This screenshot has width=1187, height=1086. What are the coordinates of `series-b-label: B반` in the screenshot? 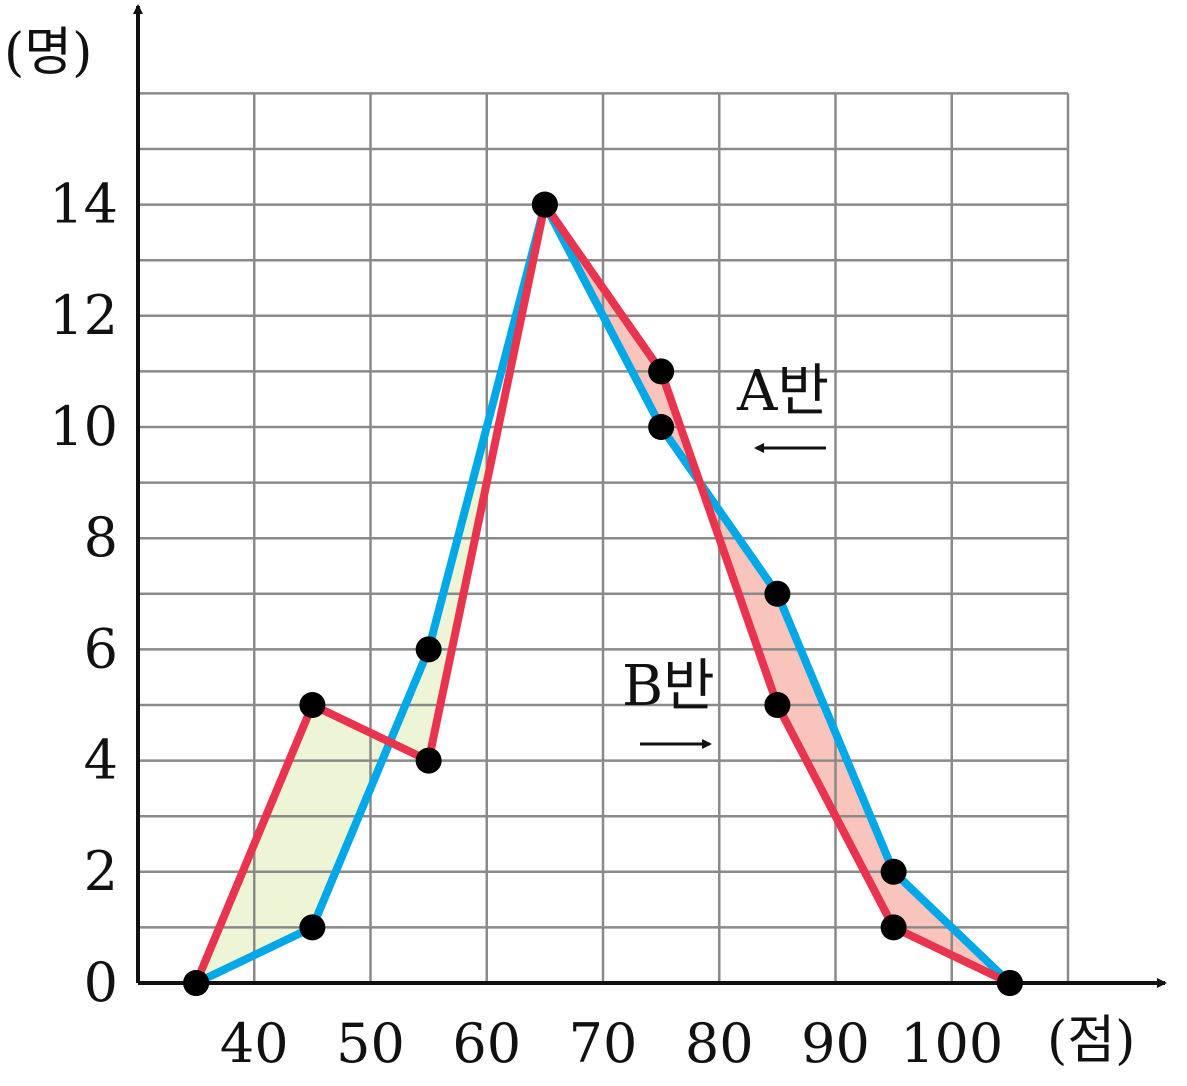 It's located at (668, 686).